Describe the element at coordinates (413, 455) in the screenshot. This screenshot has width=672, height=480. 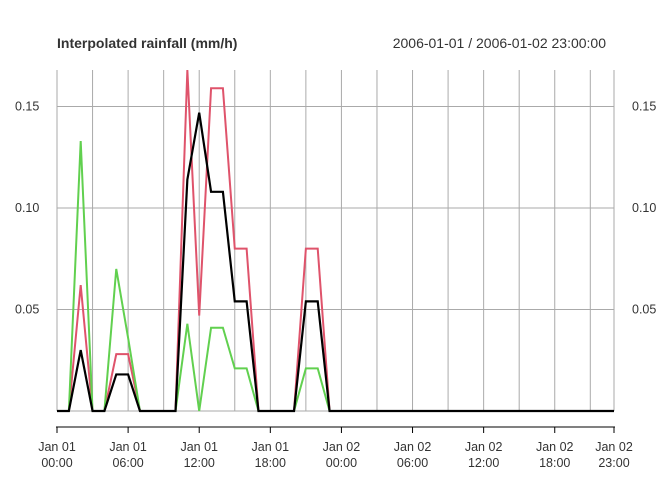
I see `x-tick-label: Jan 02 06:00` at that location.